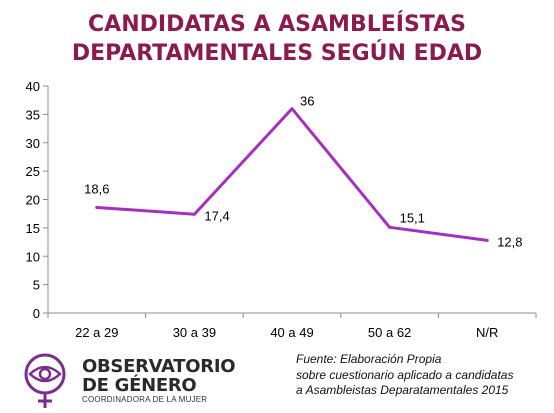  Describe the element at coordinates (277, 24) in the screenshot. I see `chart-title-line-1: CANDIDATAS A ASAMBLEÍSTAS` at that location.